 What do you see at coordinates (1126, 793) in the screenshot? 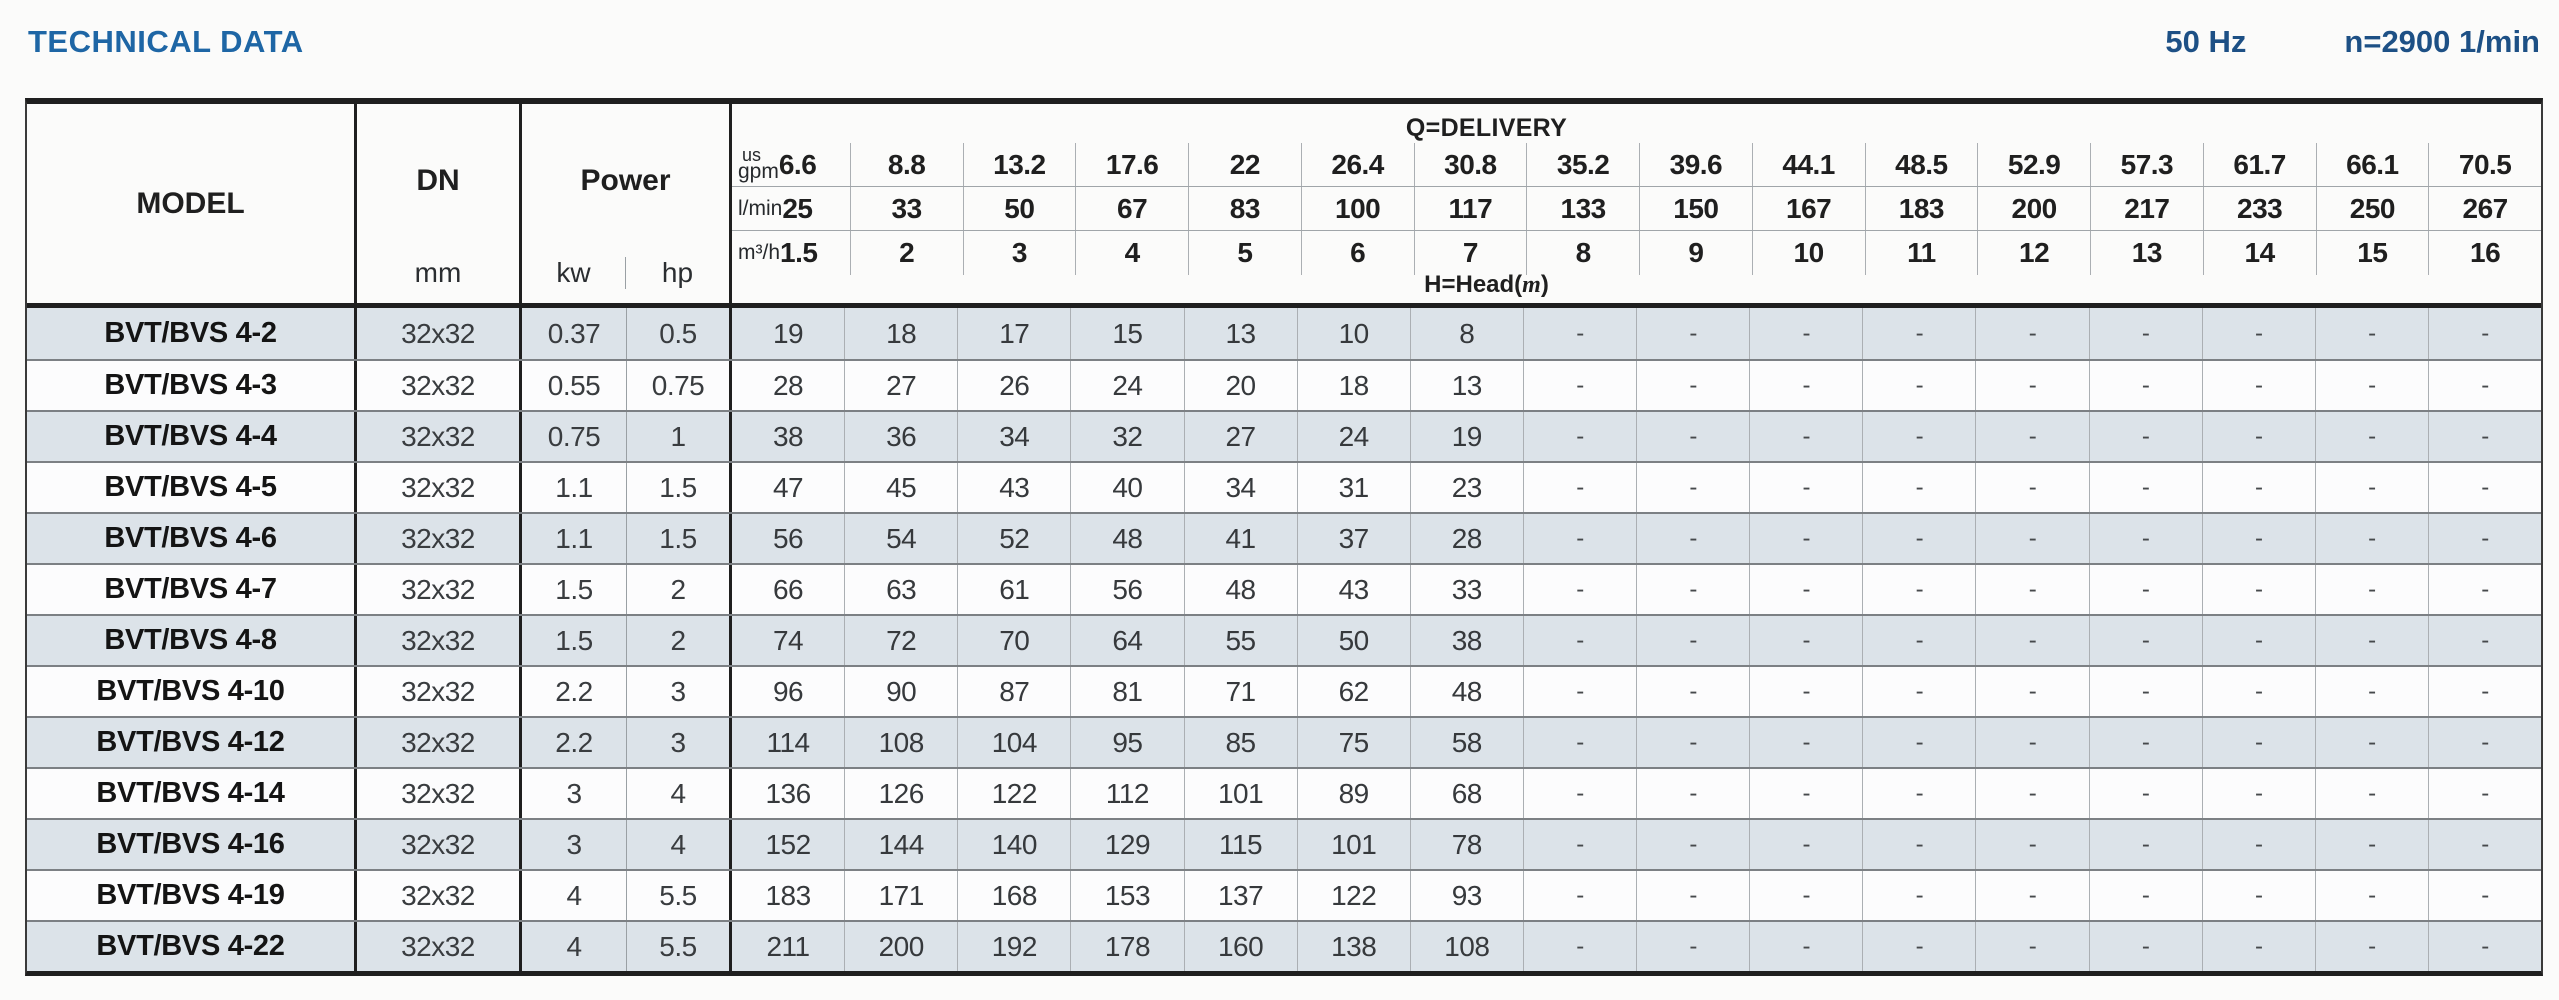
I see `head-value-cell: 112` at bounding box center [1126, 793].